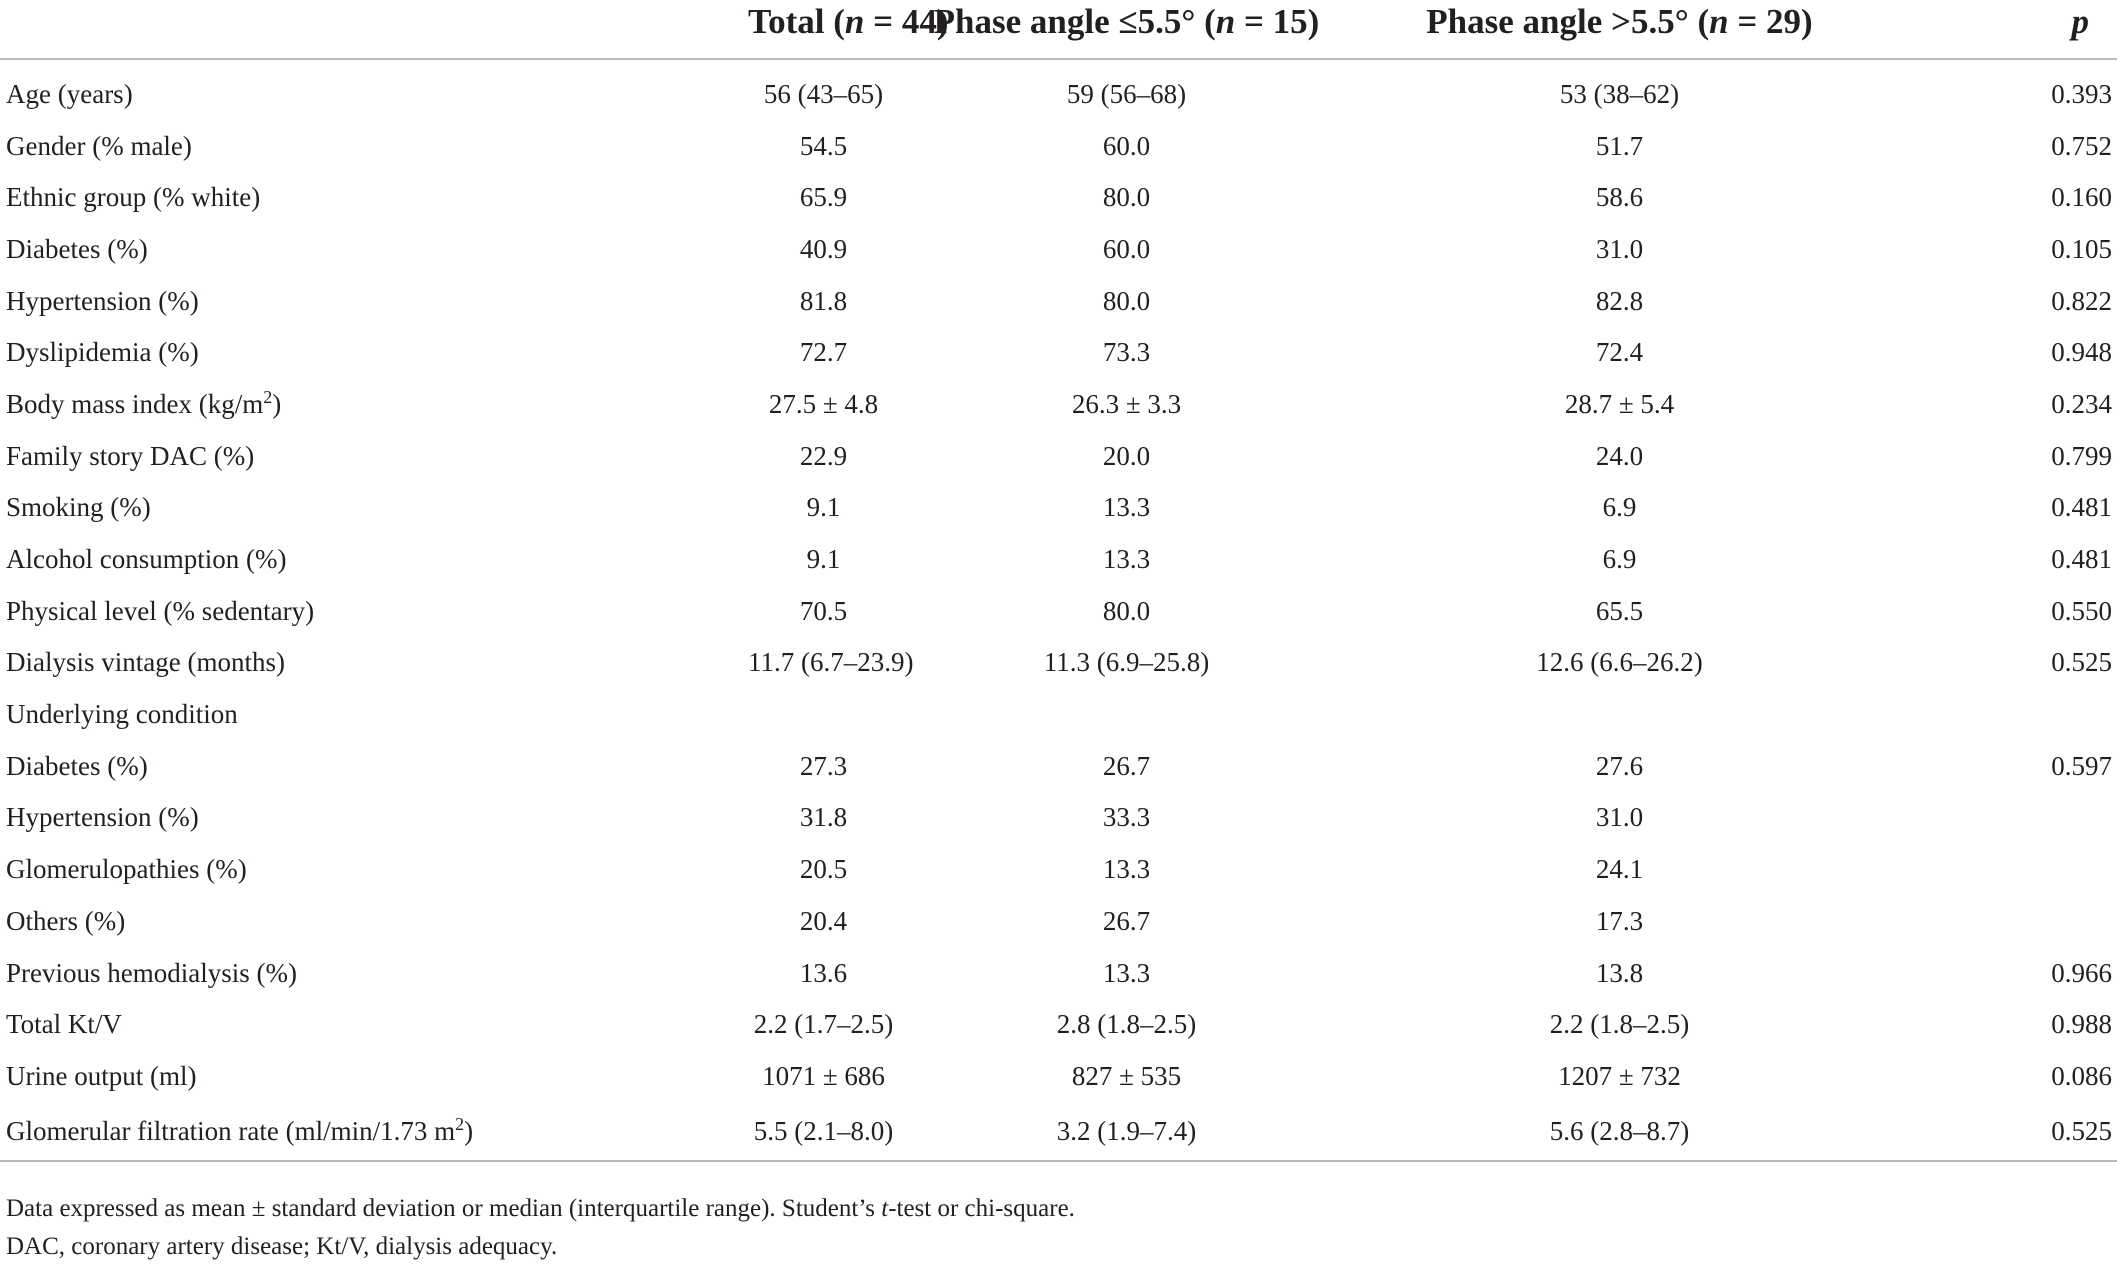  What do you see at coordinates (133, 197) in the screenshot?
I see `row-label: Ethnic group (% white)` at bounding box center [133, 197].